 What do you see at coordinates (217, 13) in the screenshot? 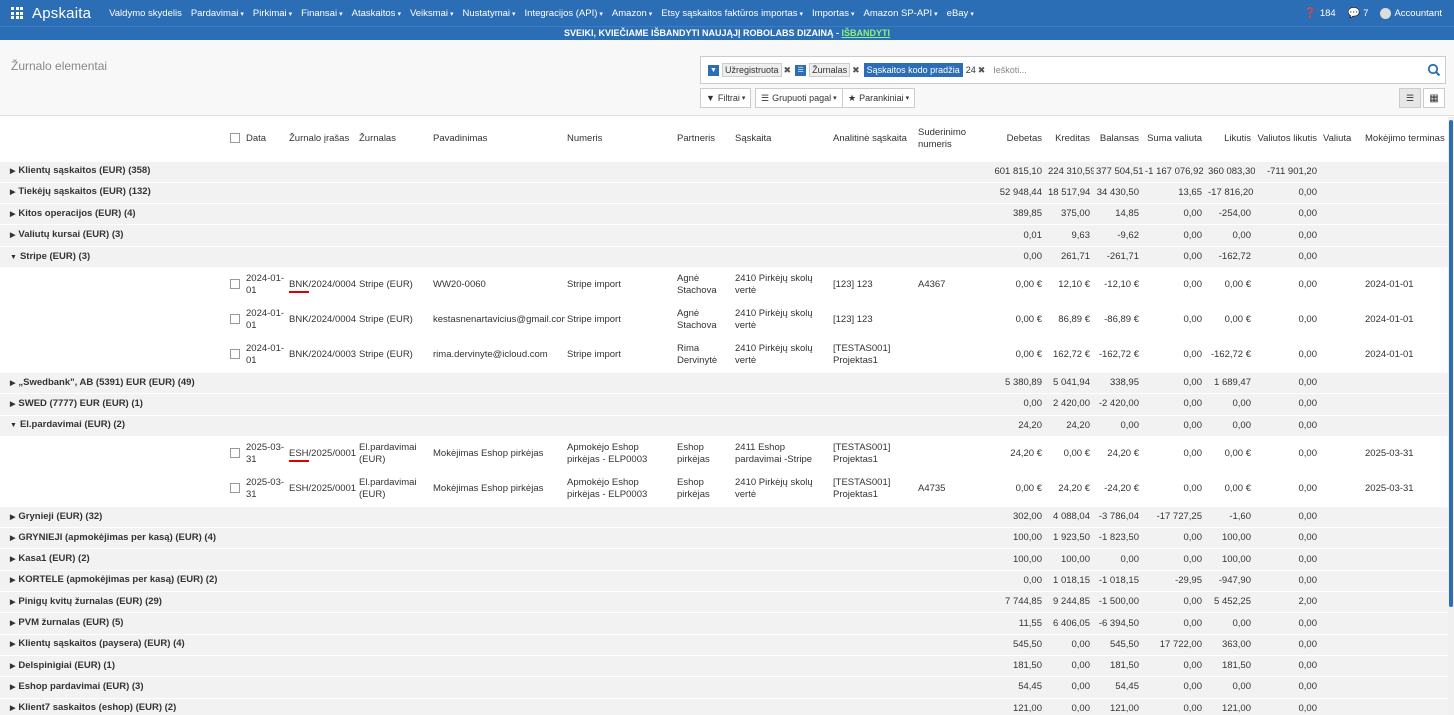
I see `nav-item: Pardavimai ▾` at bounding box center [217, 13].